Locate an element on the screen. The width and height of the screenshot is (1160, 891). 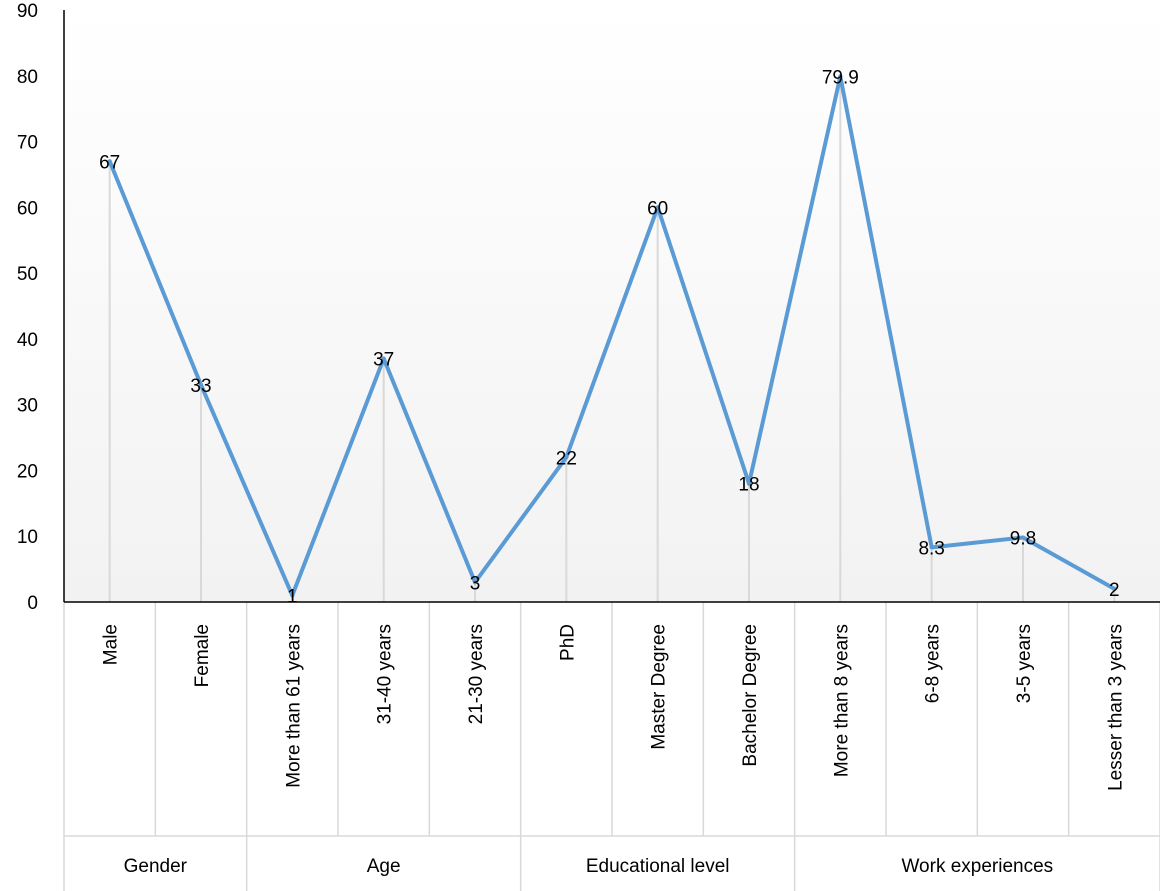
y-axis-tick-labels: 0 10 20 30 40 50 60 70 80 90 is located at coordinates (27, 307).